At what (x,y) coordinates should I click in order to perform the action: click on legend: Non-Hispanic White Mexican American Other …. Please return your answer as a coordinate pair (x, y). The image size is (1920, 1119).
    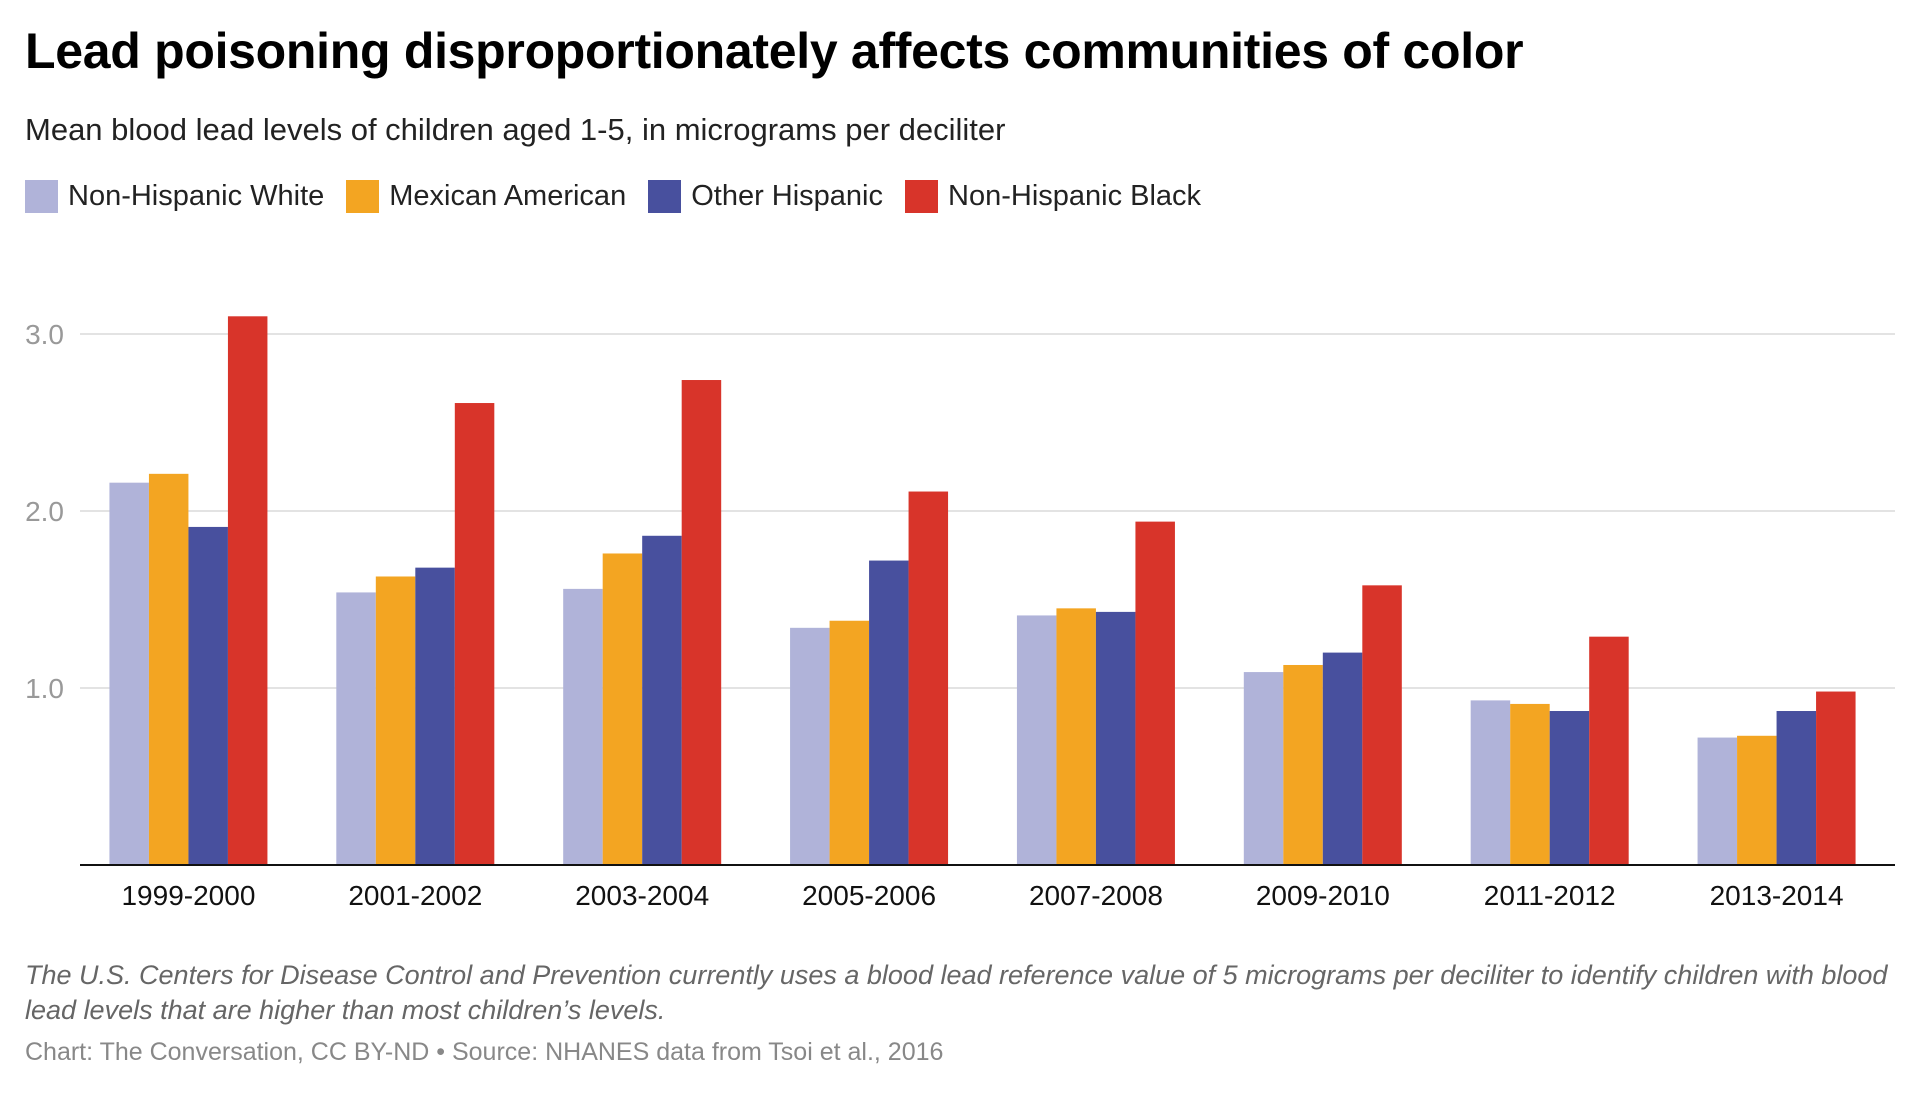
    Looking at the image, I should click on (613, 196).